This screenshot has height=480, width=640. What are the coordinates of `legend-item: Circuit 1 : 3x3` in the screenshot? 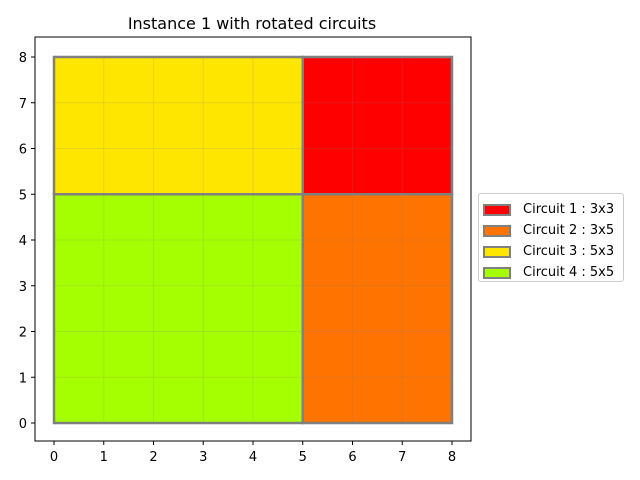 It's located at (553, 209).